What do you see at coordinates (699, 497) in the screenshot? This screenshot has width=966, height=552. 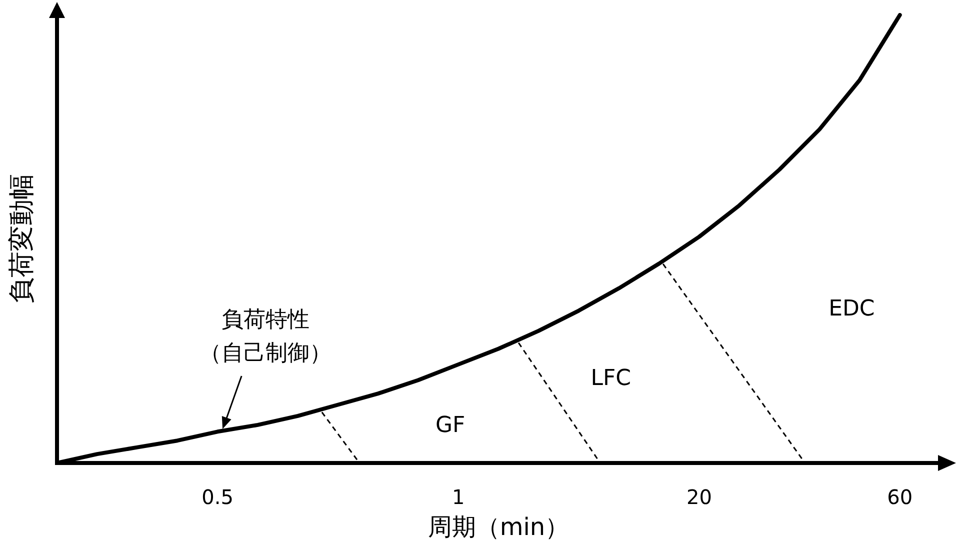 I see `x-tick-label: 20` at bounding box center [699, 497].